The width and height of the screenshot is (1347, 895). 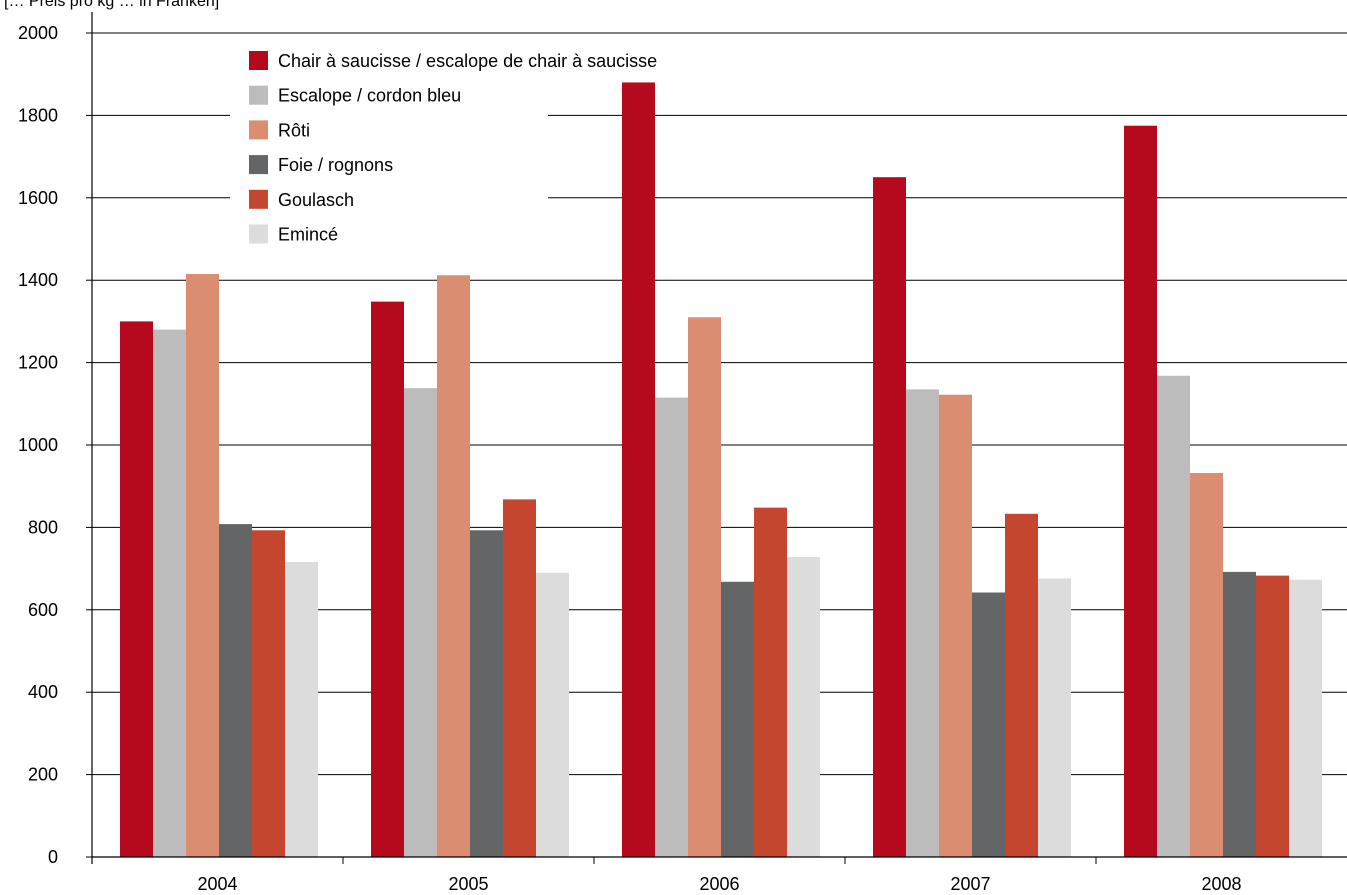 I want to click on y-axis-unit-label: [… Preis pro kg … in Franken], so click(x=111, y=5).